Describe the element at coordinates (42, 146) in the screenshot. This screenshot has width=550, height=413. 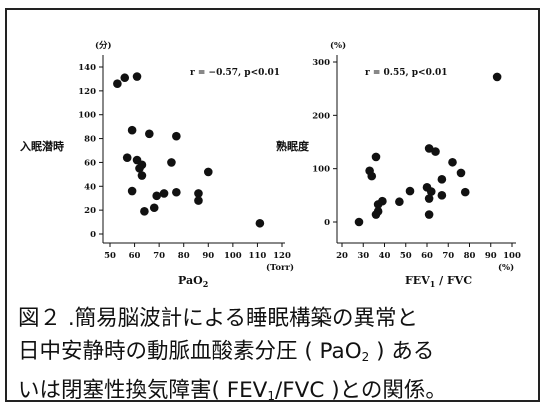
I see `left-y-label: 入眠潜時` at that location.